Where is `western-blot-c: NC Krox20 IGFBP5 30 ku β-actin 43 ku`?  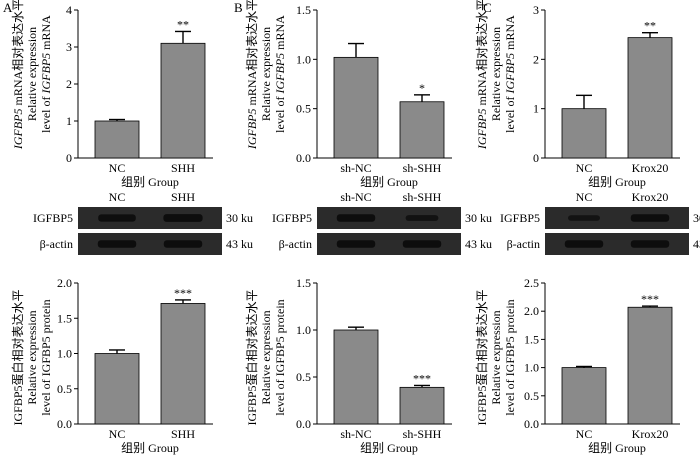
western-blot-c: NC Krox20 IGFBP5 30 ku β-actin 43 ku is located at coordinates (600, 222).